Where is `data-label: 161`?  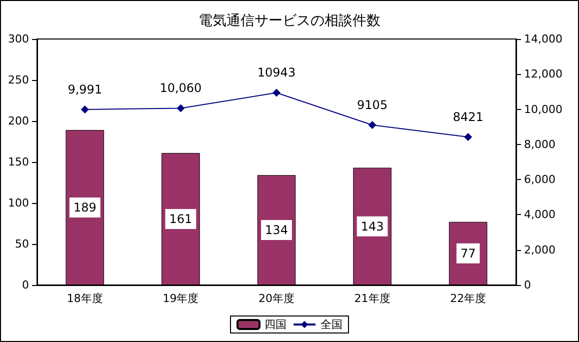 data-label: 161 is located at coordinates (180, 219).